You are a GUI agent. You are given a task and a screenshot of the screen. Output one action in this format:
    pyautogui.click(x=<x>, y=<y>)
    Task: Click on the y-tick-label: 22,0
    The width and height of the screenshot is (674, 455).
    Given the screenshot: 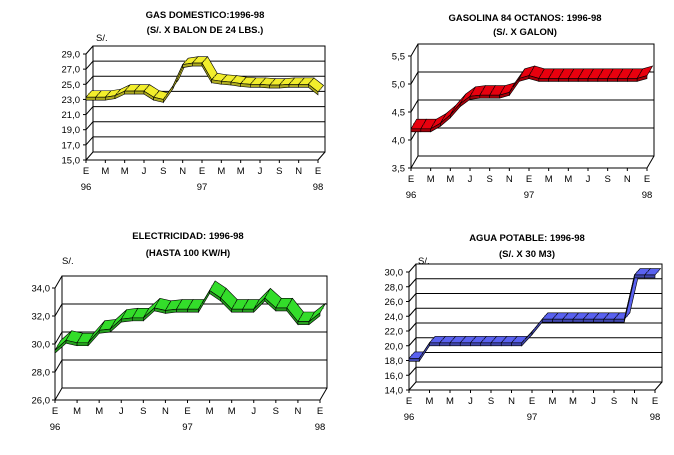 What is the action you would take?
    pyautogui.click(x=394, y=332)
    